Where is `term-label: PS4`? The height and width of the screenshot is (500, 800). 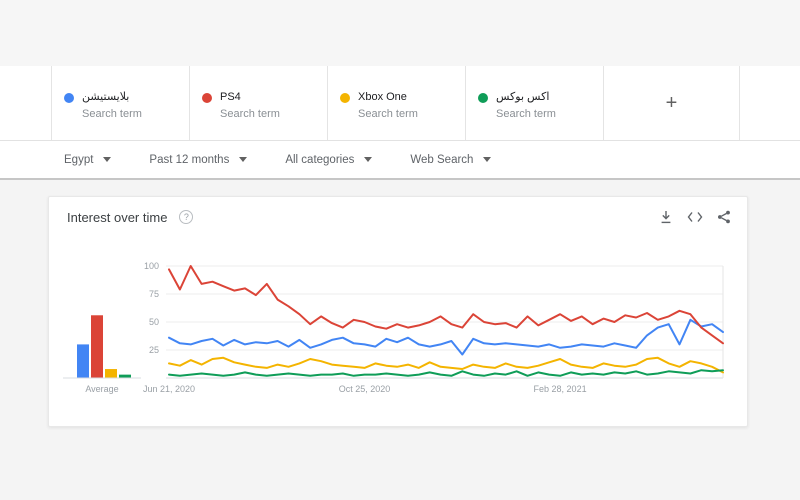
term-label: PS4 is located at coordinates (230, 97).